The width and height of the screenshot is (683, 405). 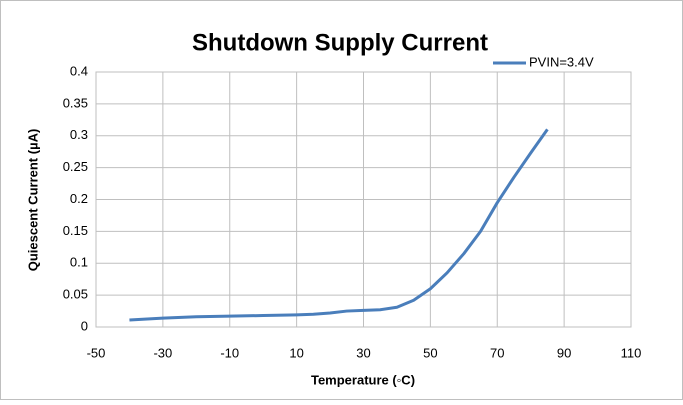 What do you see at coordinates (79, 134) in the screenshot?
I see `y-tick-label: 0.3` at bounding box center [79, 134].